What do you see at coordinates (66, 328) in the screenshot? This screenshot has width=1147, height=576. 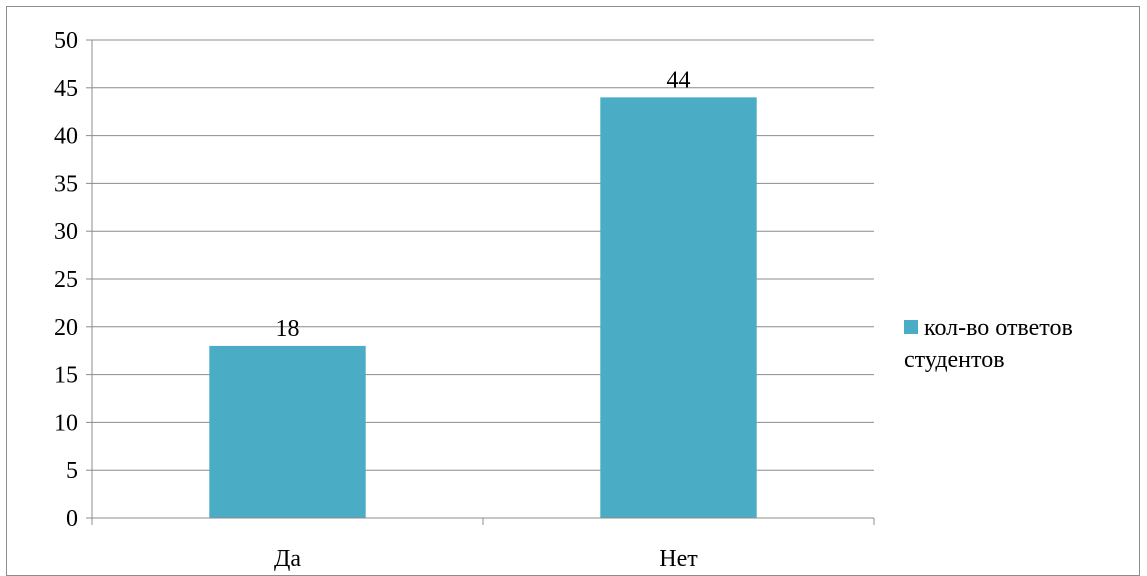 I see `y-tick-label: 20` at bounding box center [66, 328].